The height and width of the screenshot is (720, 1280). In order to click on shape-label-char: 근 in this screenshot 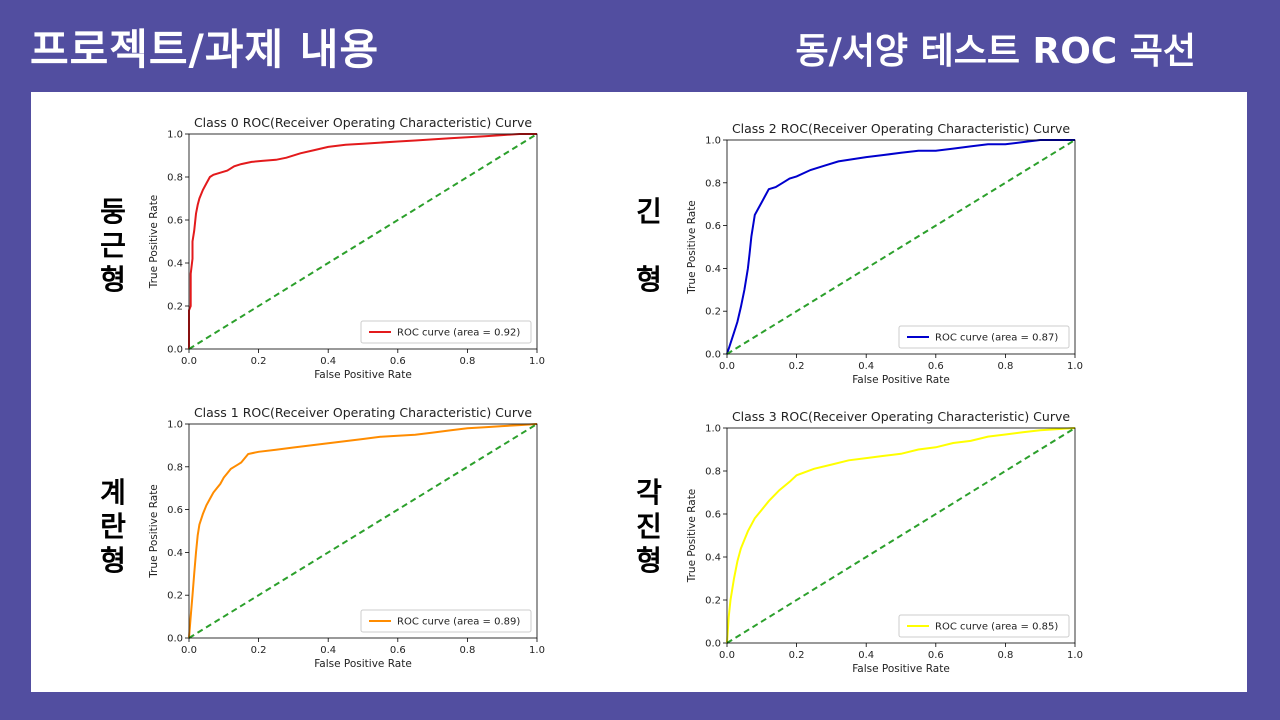, I will do `click(113, 245)`.